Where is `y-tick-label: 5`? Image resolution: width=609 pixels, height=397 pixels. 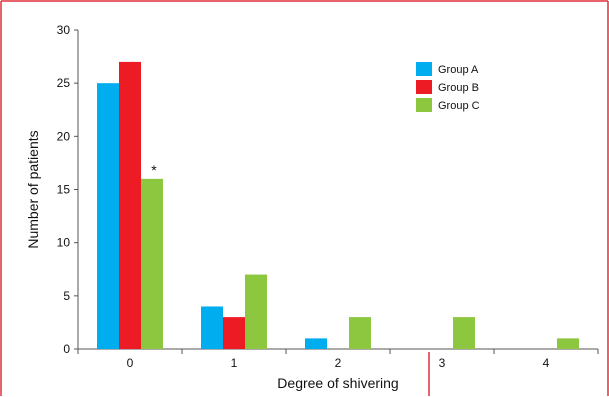 y-tick-label: 5 is located at coordinates (66, 296).